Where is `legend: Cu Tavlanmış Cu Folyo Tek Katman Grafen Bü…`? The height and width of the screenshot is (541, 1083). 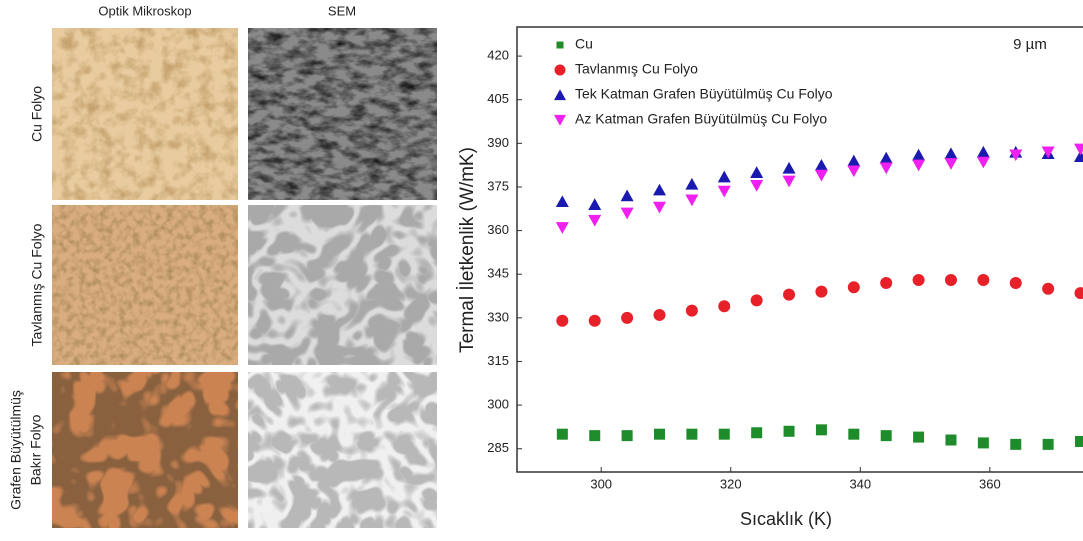 legend: Cu Tavlanmış Cu Folyo Tek Katman Grafen Bü… is located at coordinates (693, 81).